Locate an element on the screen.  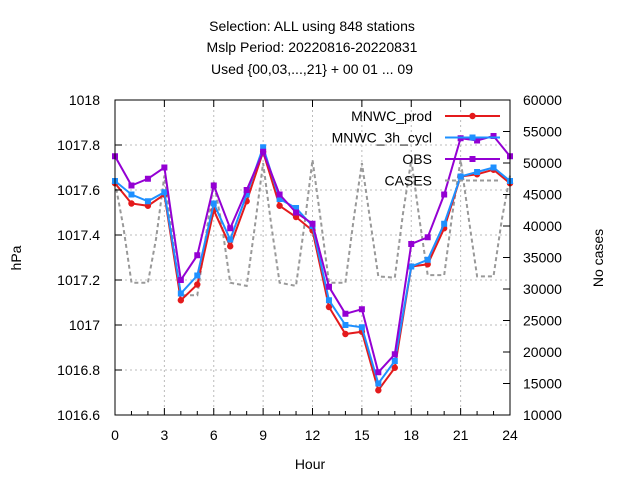
y2-tick-label: 10000 is located at coordinates (542, 415).